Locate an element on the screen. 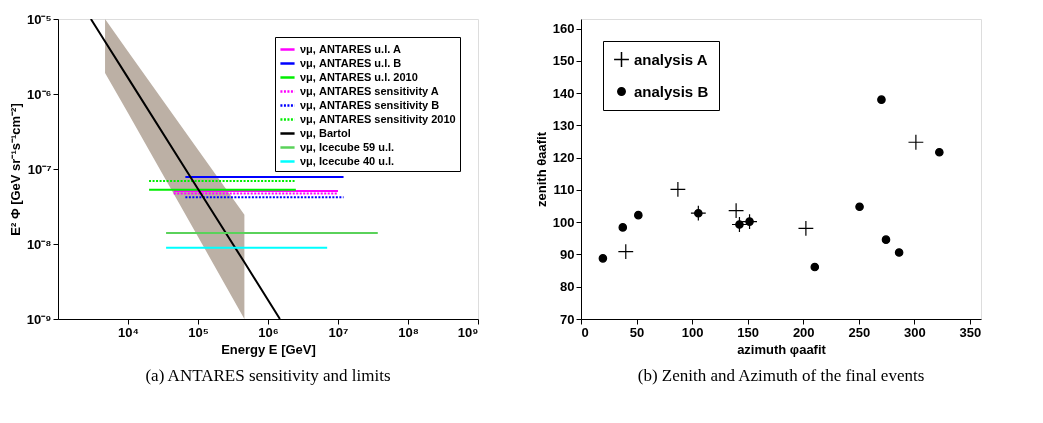 Image resolution: width=1043 pixels, height=423 pixels. x-tick-label: 50 is located at coordinates (637, 332).